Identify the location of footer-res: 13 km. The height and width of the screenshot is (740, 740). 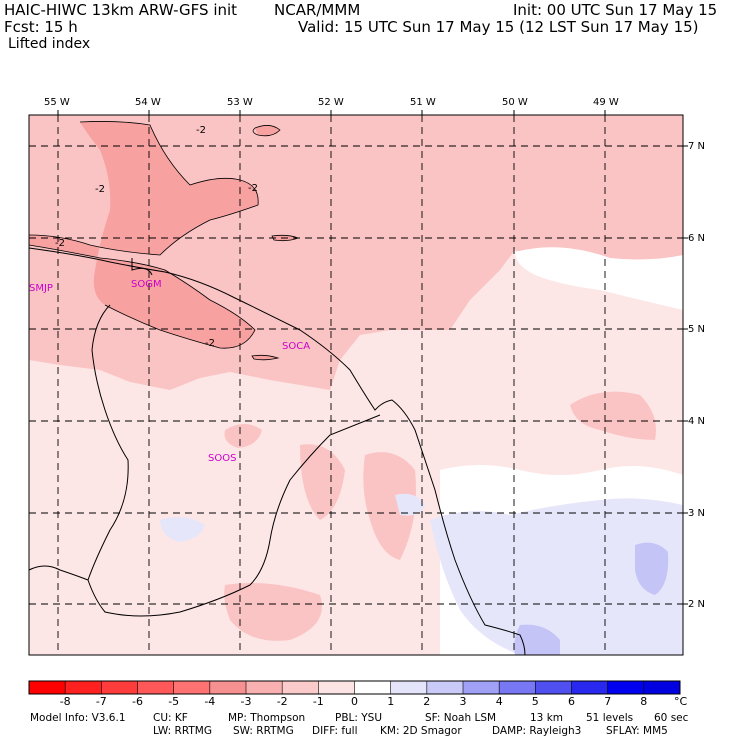
(547, 718).